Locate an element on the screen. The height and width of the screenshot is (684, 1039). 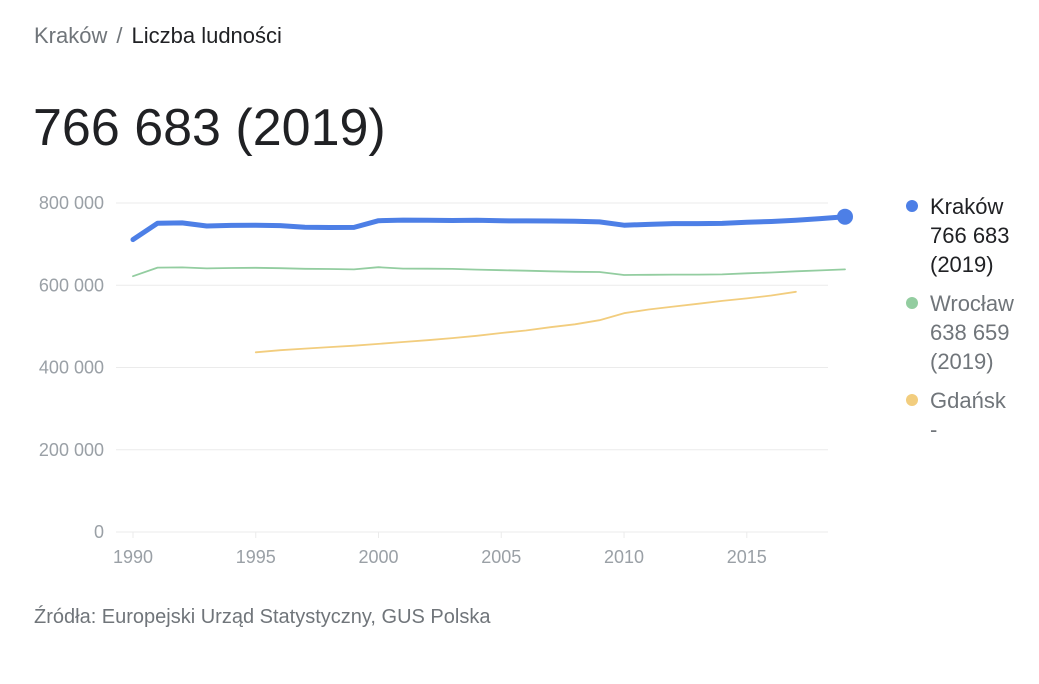
x-tick-label: 1990 is located at coordinates (133, 557).